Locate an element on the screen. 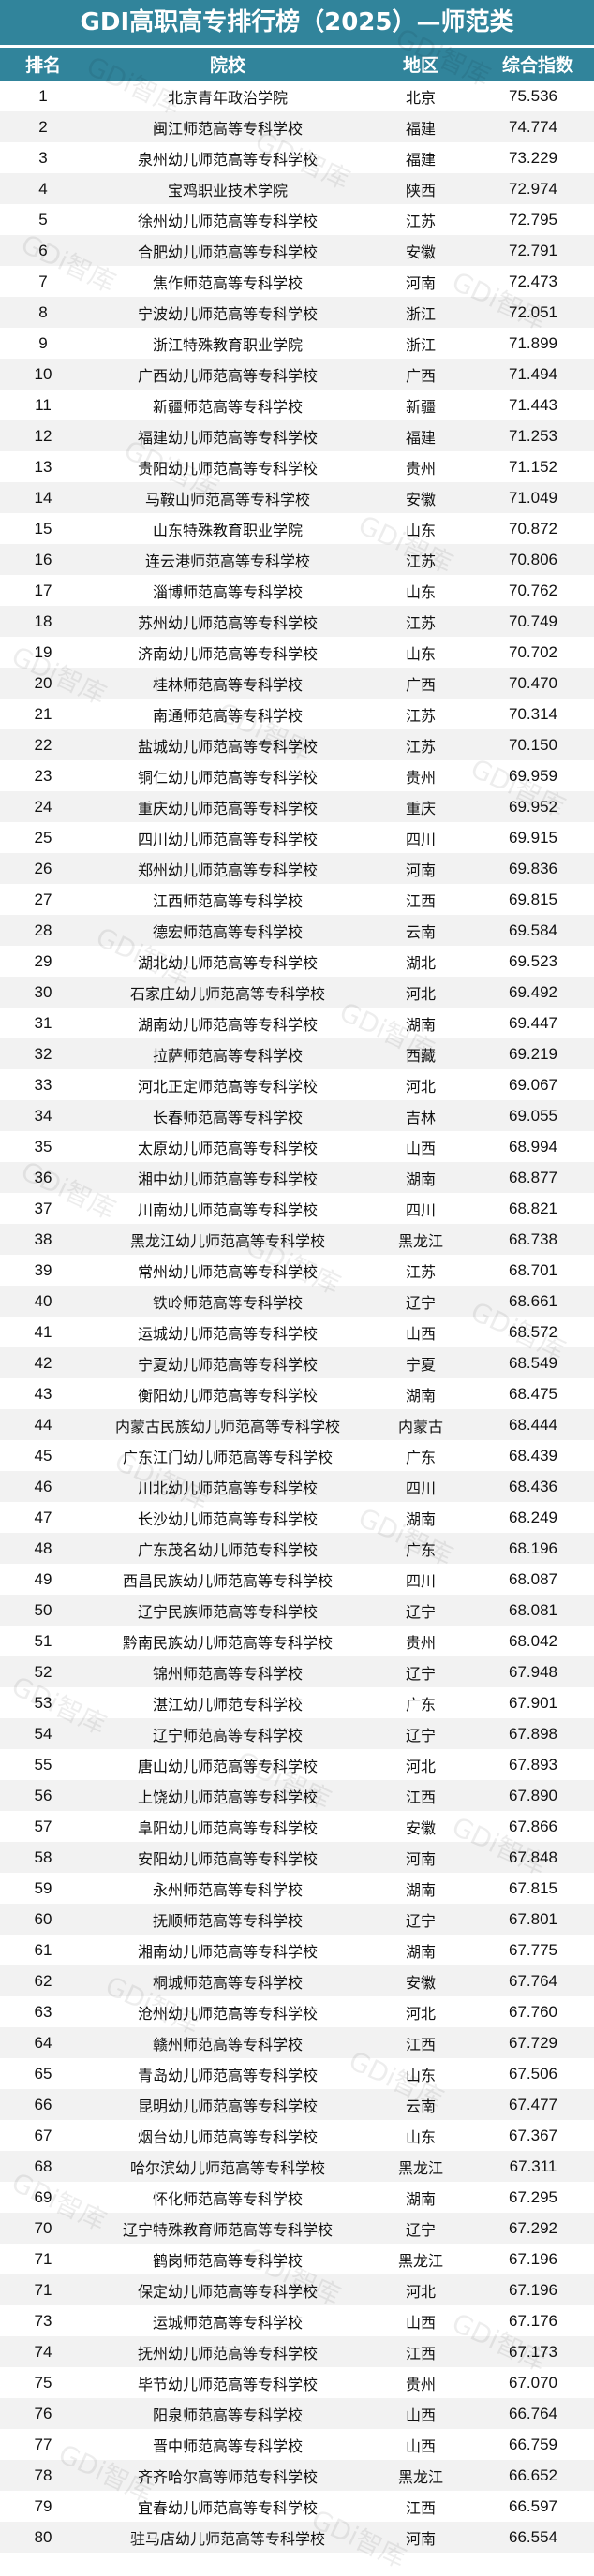  school-cell: 河北正定师范高等专科学校 is located at coordinates (227, 1086).